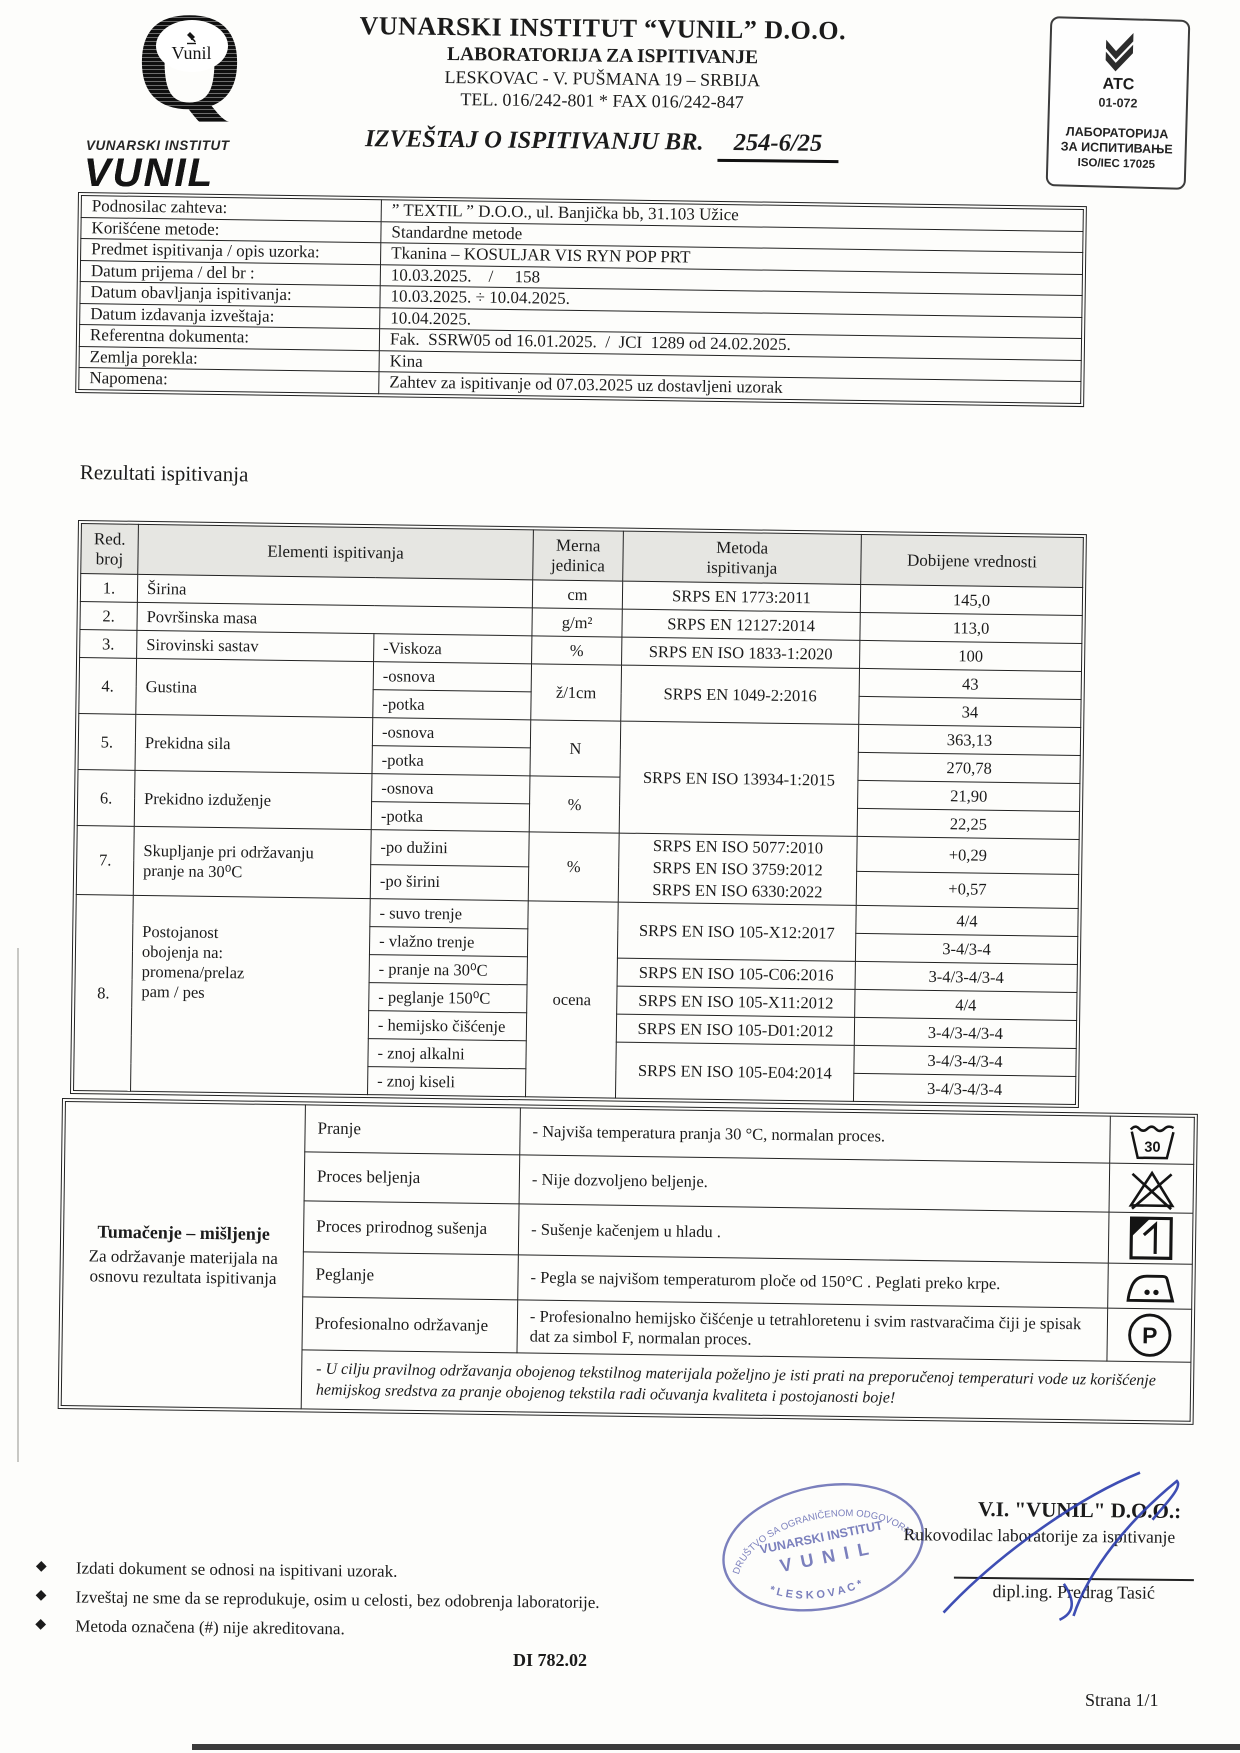  Describe the element at coordinates (158, 145) in the screenshot. I see `logo-institute-text: VUNARSKI INSTITUT` at that location.